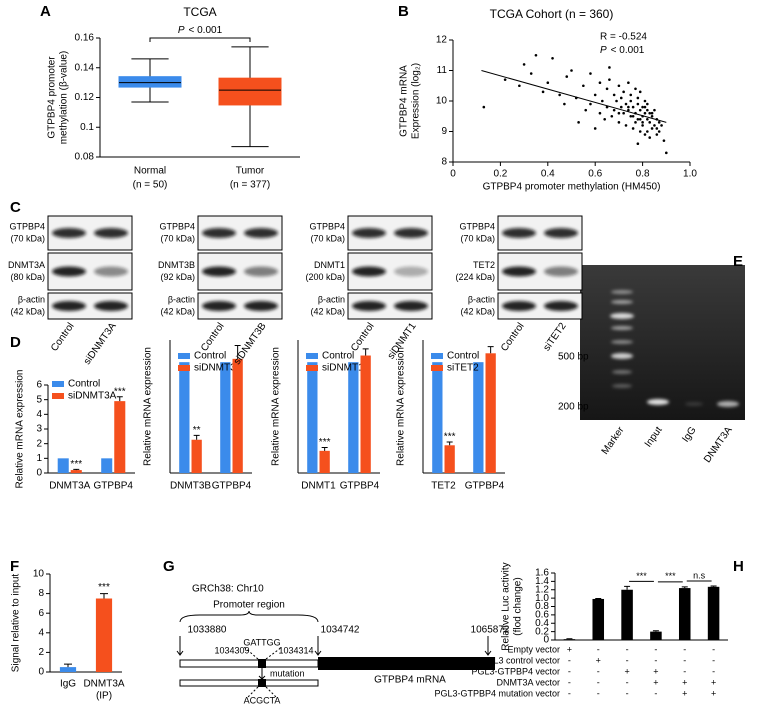 The height and width of the screenshot is (707, 765). Describe the element at coordinates (207, 630) in the screenshot. I see `position-label: 1033880` at that location.